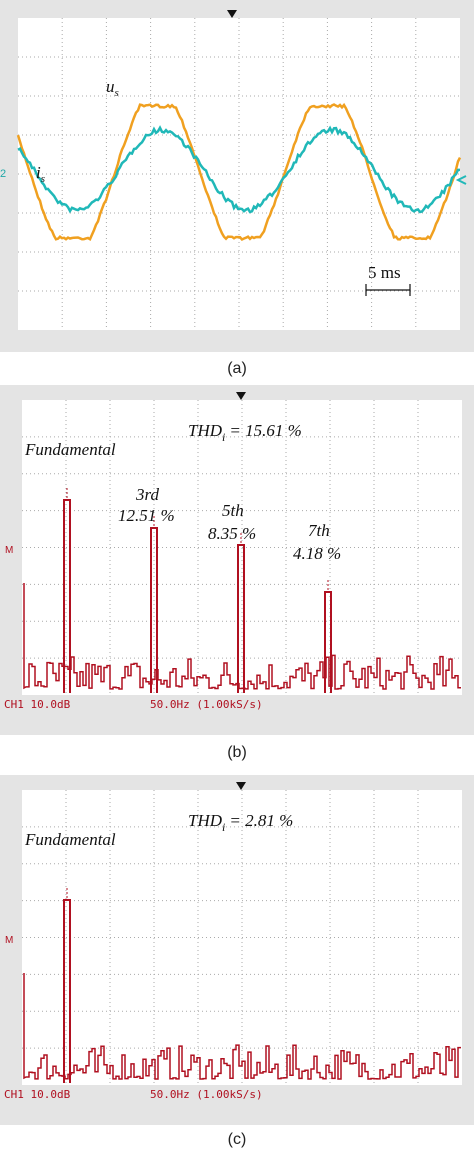 The width and height of the screenshot is (474, 1155). What do you see at coordinates (237, 368) in the screenshot?
I see `caption: (a)` at bounding box center [237, 368].